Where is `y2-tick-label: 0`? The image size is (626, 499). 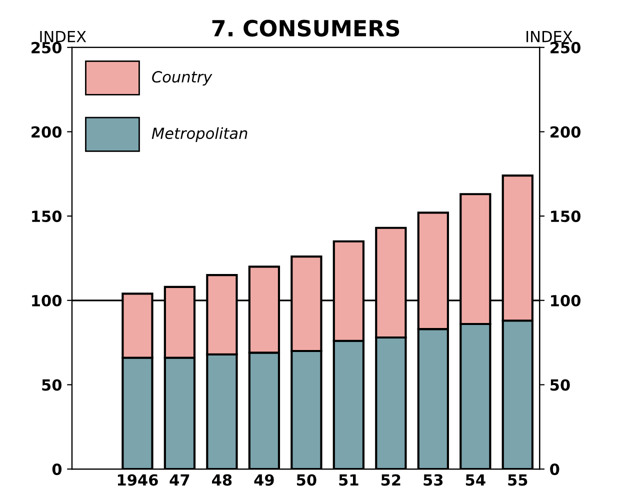
y2-tick-label: 0 is located at coordinates (555, 470).